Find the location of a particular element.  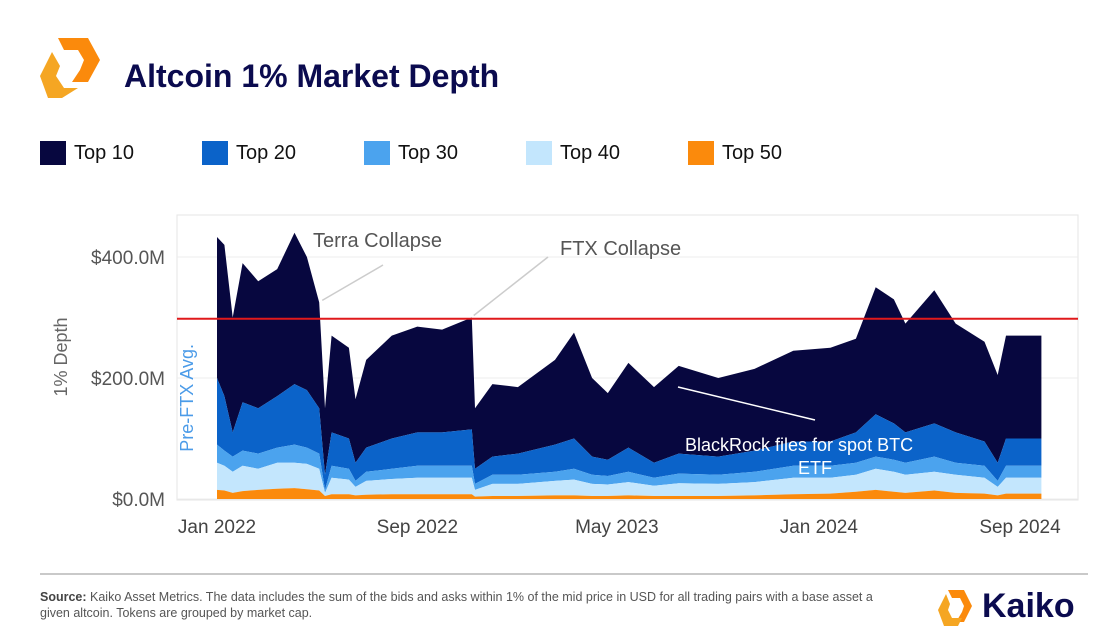

y-tick-label: $0.0M is located at coordinates (138, 500).